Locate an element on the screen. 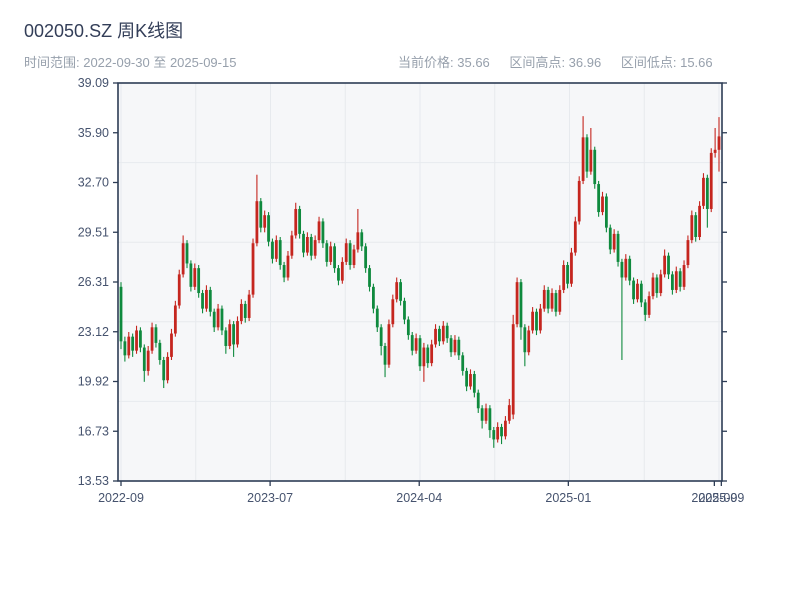 The width and height of the screenshot is (800, 600). y-tick-label: 26.31 is located at coordinates (93, 282).